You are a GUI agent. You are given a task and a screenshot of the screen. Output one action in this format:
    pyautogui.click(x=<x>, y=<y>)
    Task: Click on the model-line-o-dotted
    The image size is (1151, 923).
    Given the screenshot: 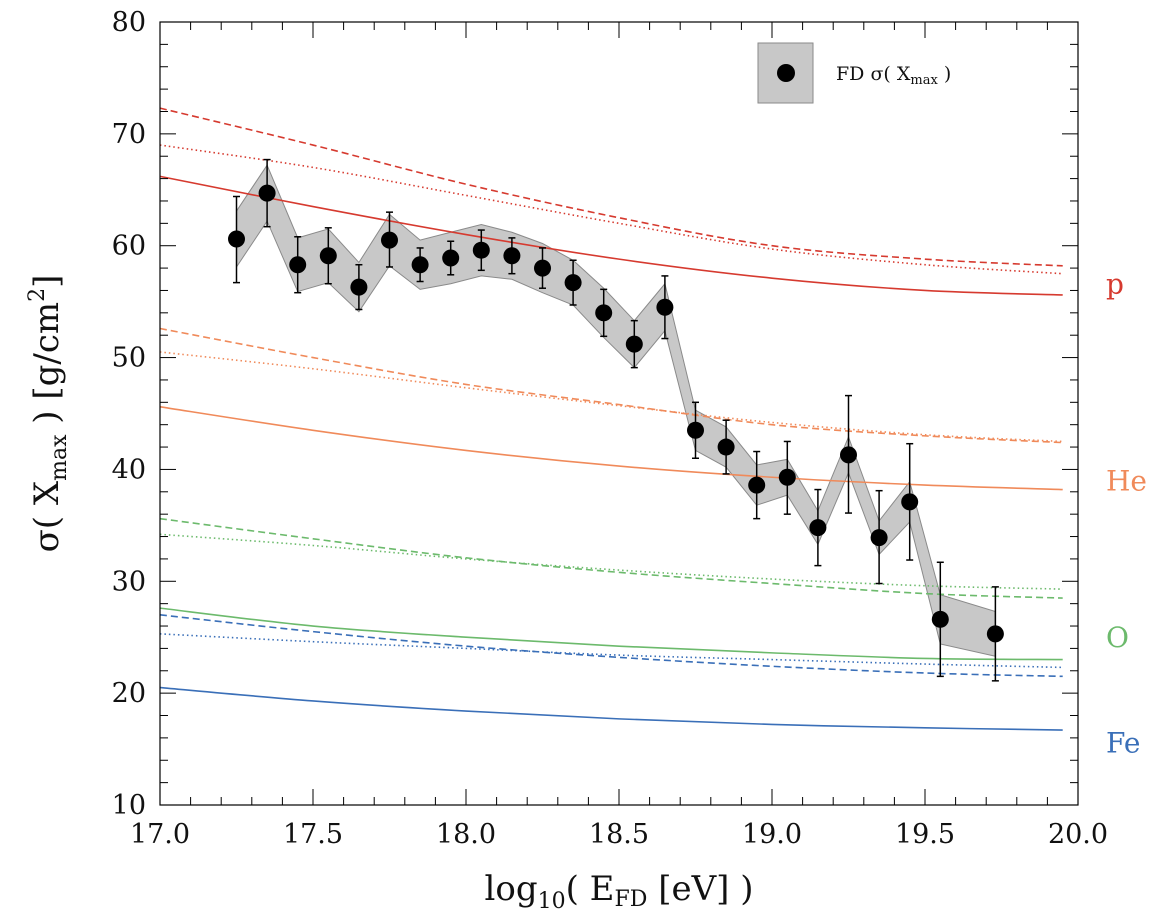 What is the action you would take?
    pyautogui.click(x=611, y=561)
    